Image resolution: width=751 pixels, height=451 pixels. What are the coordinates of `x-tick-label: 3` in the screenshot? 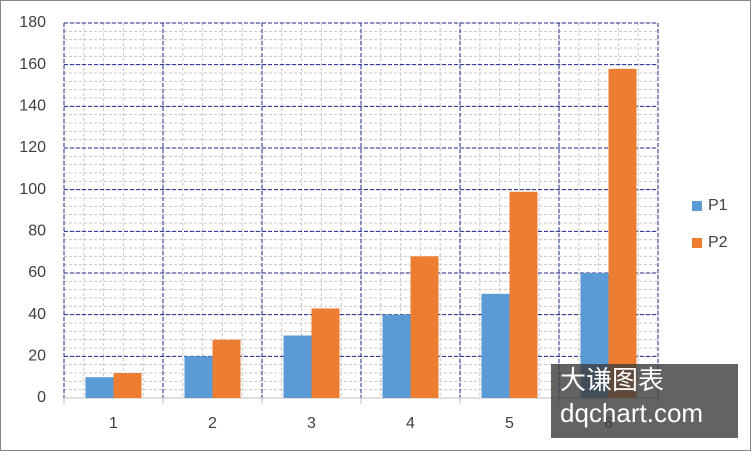 It's located at (311, 423).